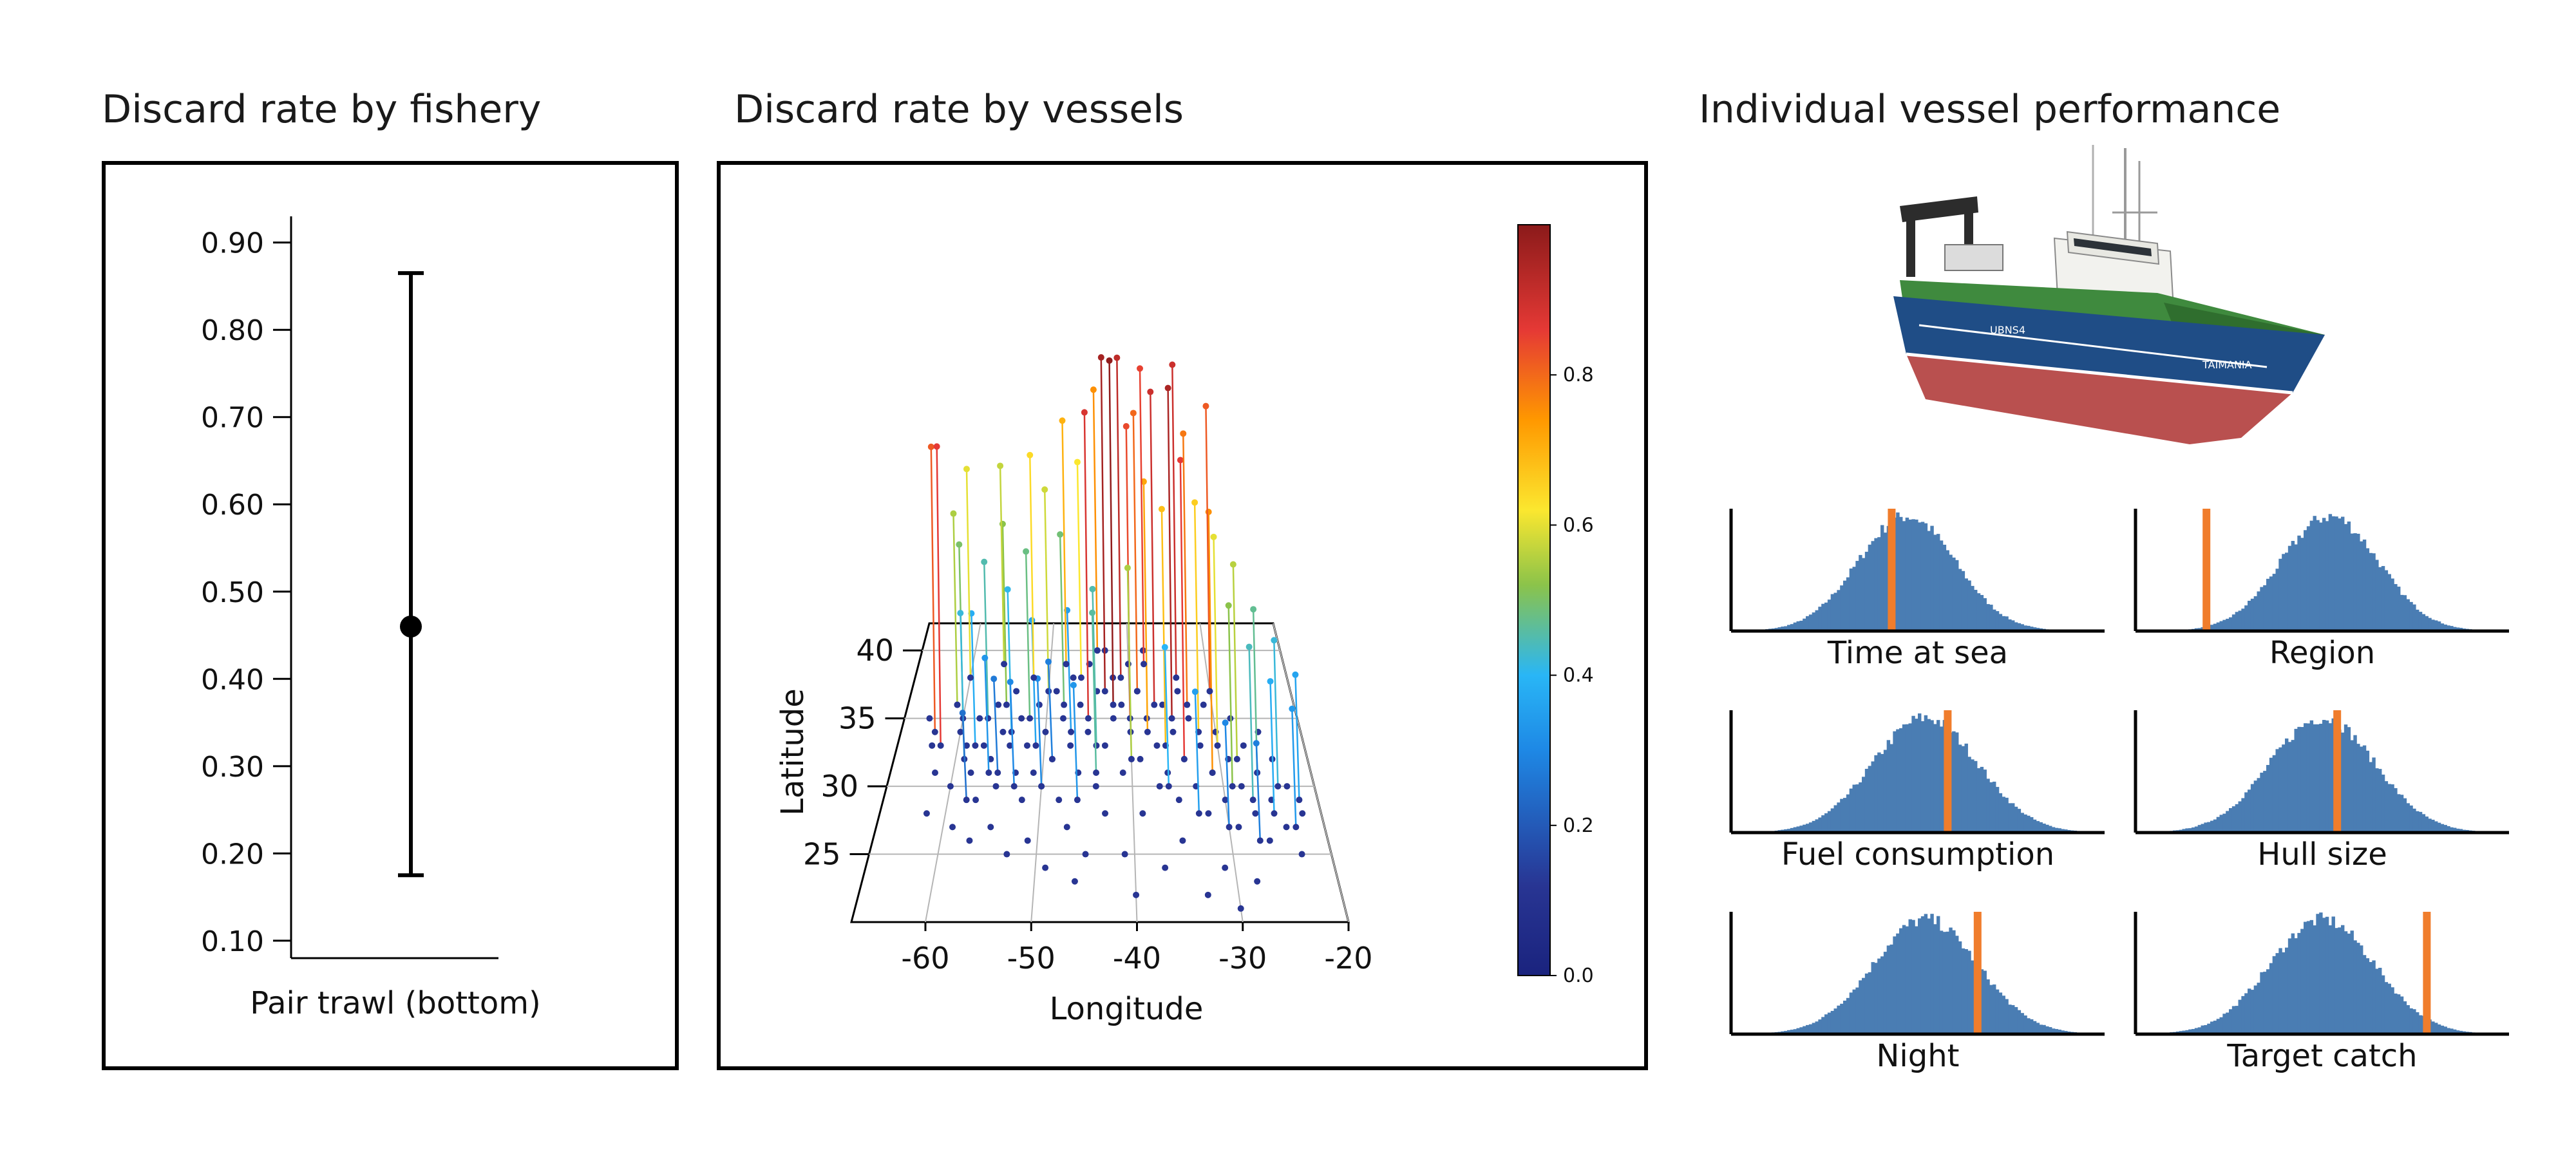 This screenshot has height=1170, width=2576. Describe the element at coordinates (1348, 959) in the screenshot. I see `scatter-x-tick-label: -20` at that location.